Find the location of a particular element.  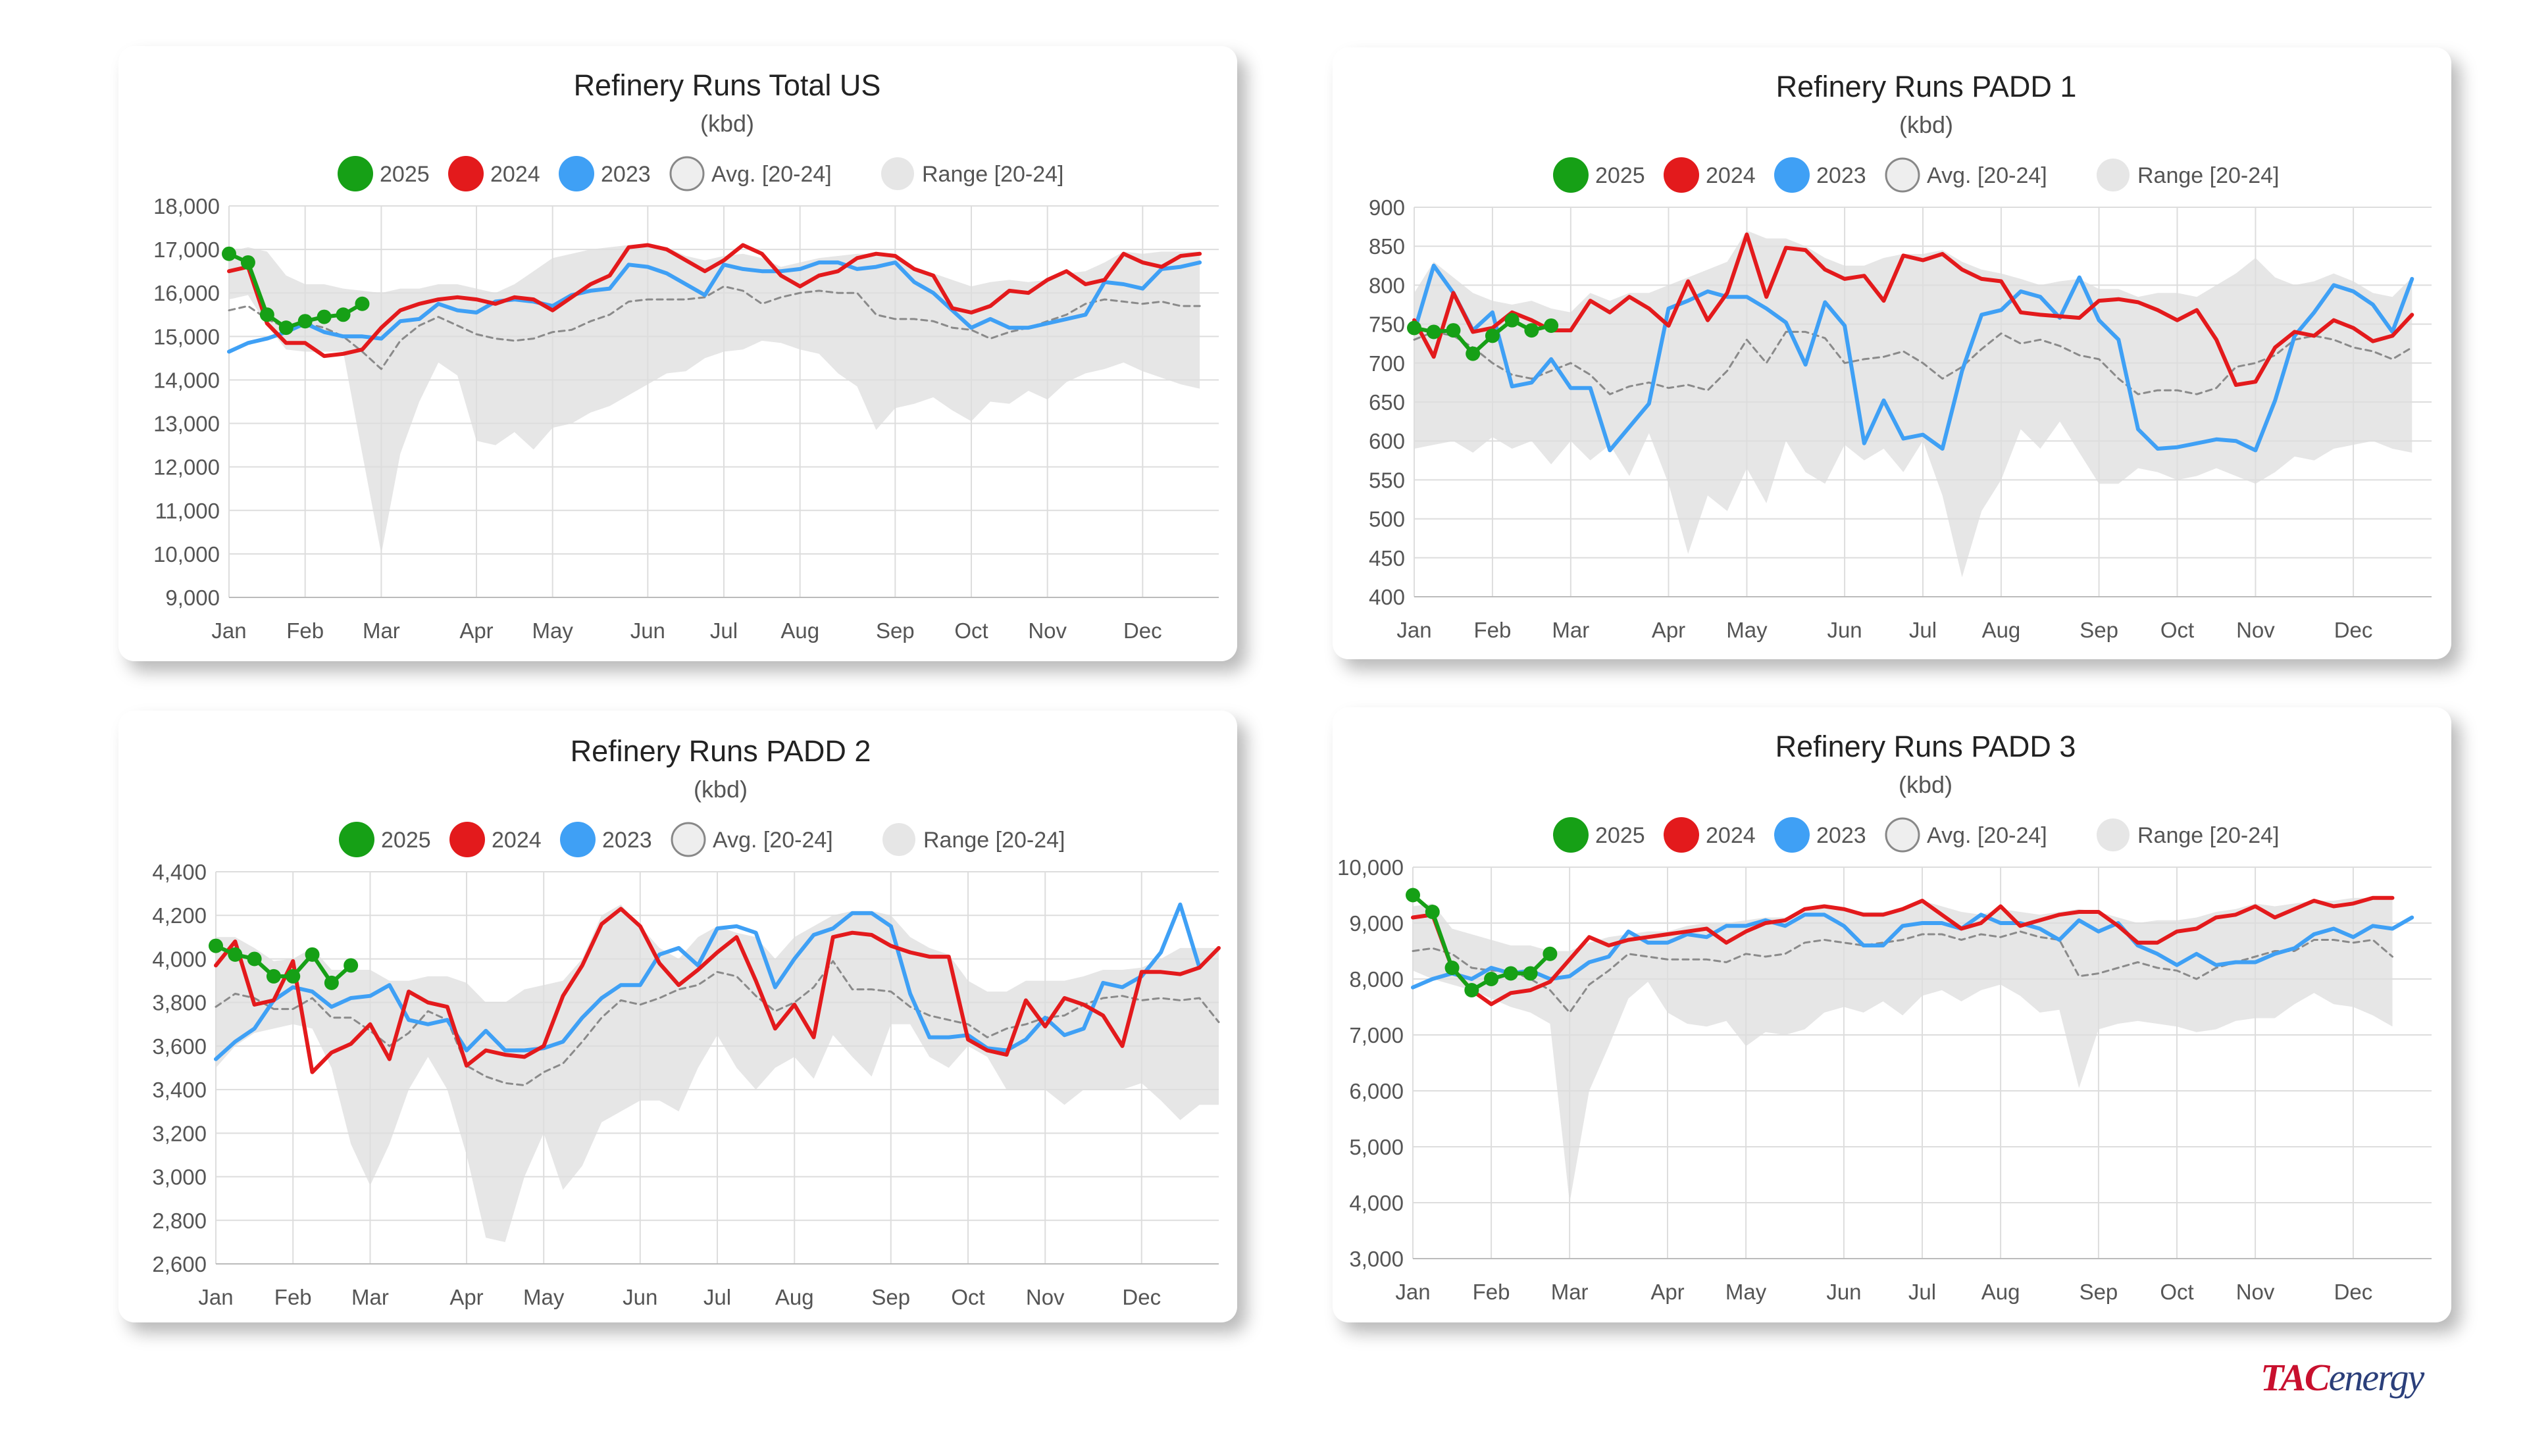

y-tick-label: 9,000 is located at coordinates (192, 598).